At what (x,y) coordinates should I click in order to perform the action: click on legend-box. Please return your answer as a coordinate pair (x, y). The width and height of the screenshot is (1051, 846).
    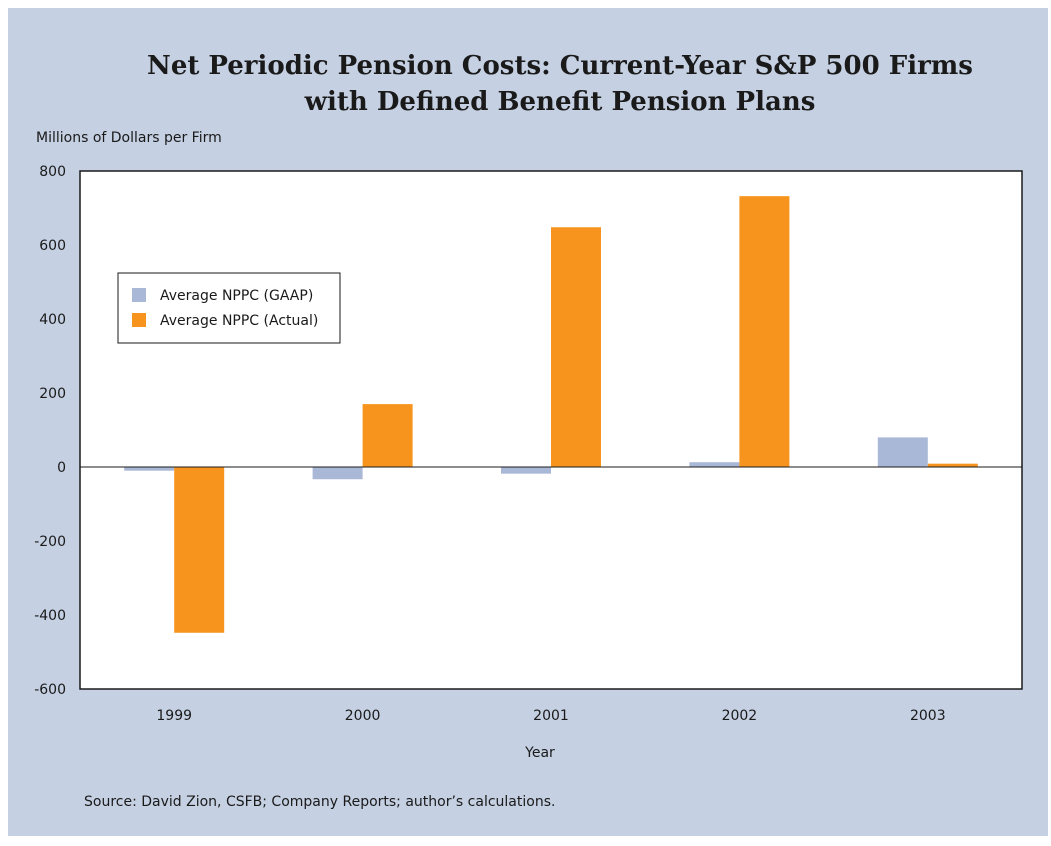
    Looking at the image, I should click on (229, 308).